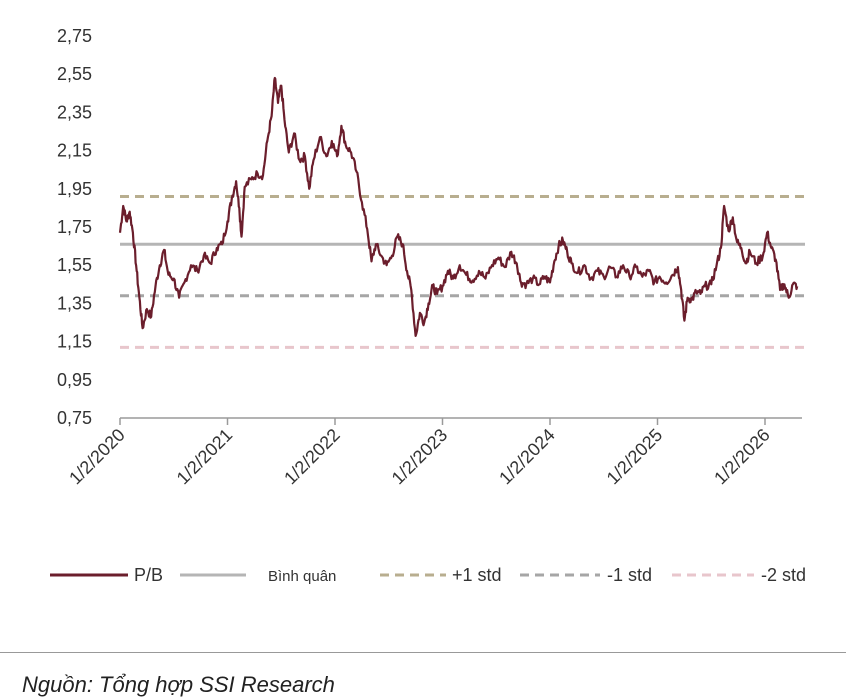 Image resolution: width=846 pixels, height=700 pixels. Describe the element at coordinates (74, 36) in the screenshot. I see `y-tick-label: 2,75` at that location.